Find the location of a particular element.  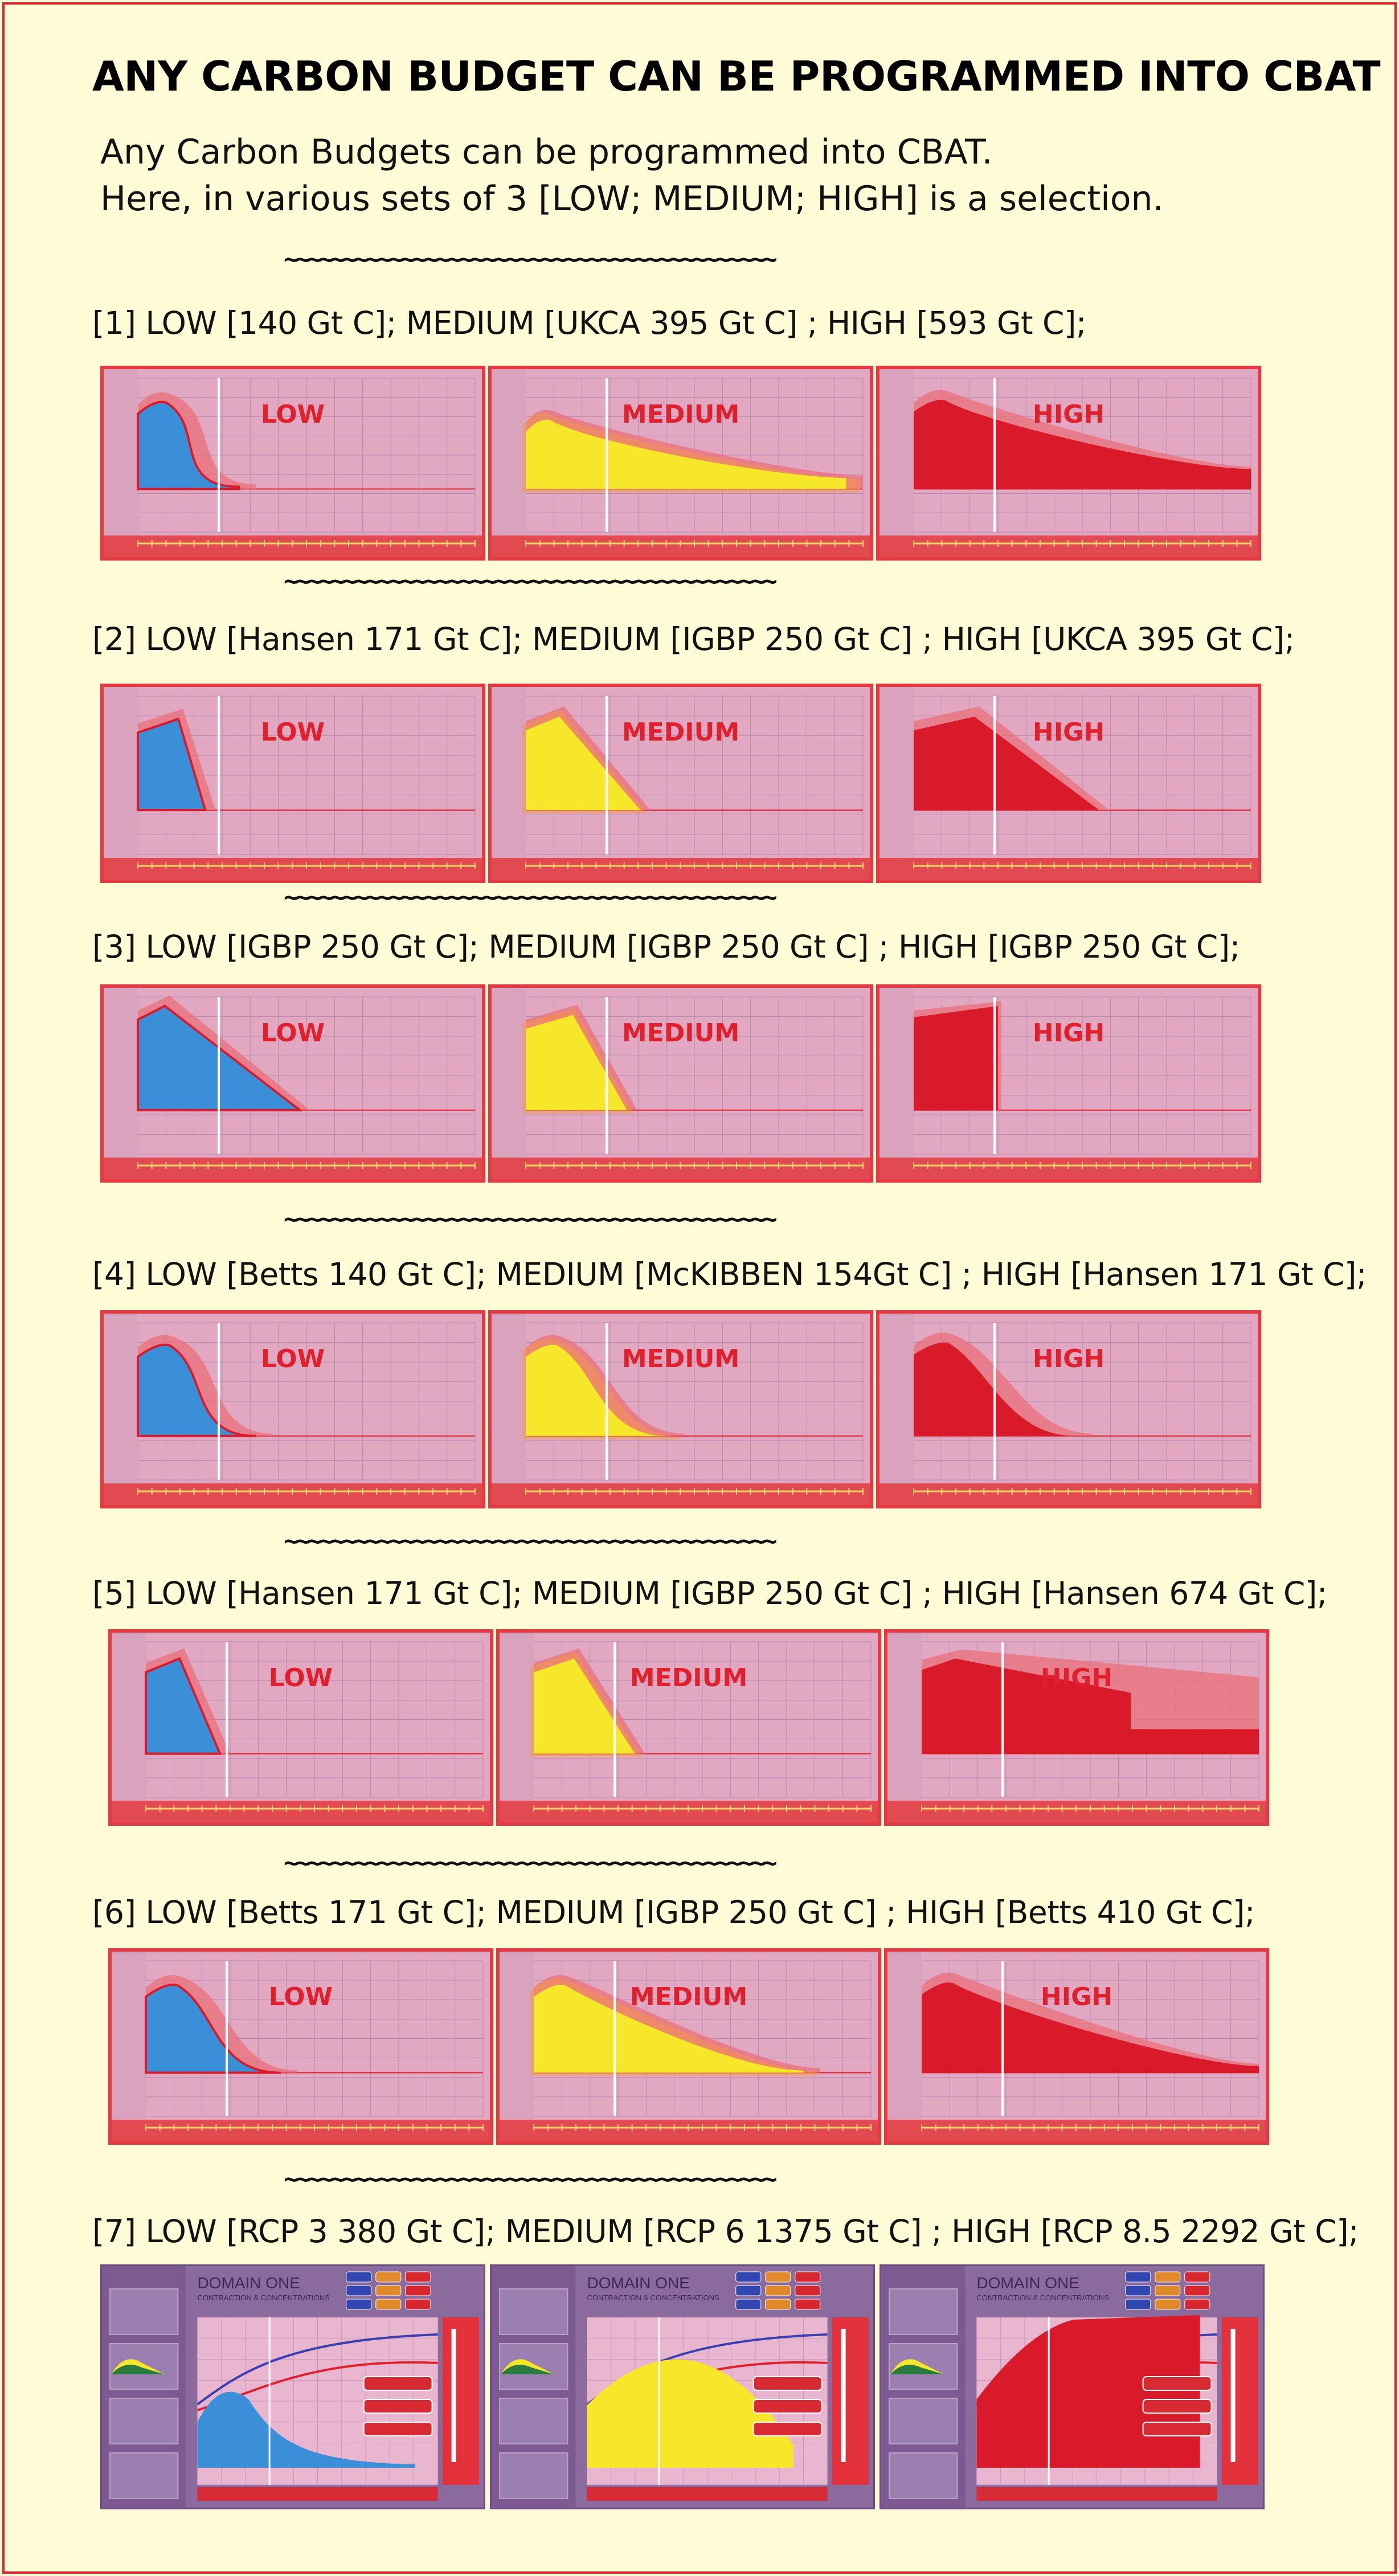

cbat-chart-2-medium: MEDIUM is located at coordinates (680, 783).